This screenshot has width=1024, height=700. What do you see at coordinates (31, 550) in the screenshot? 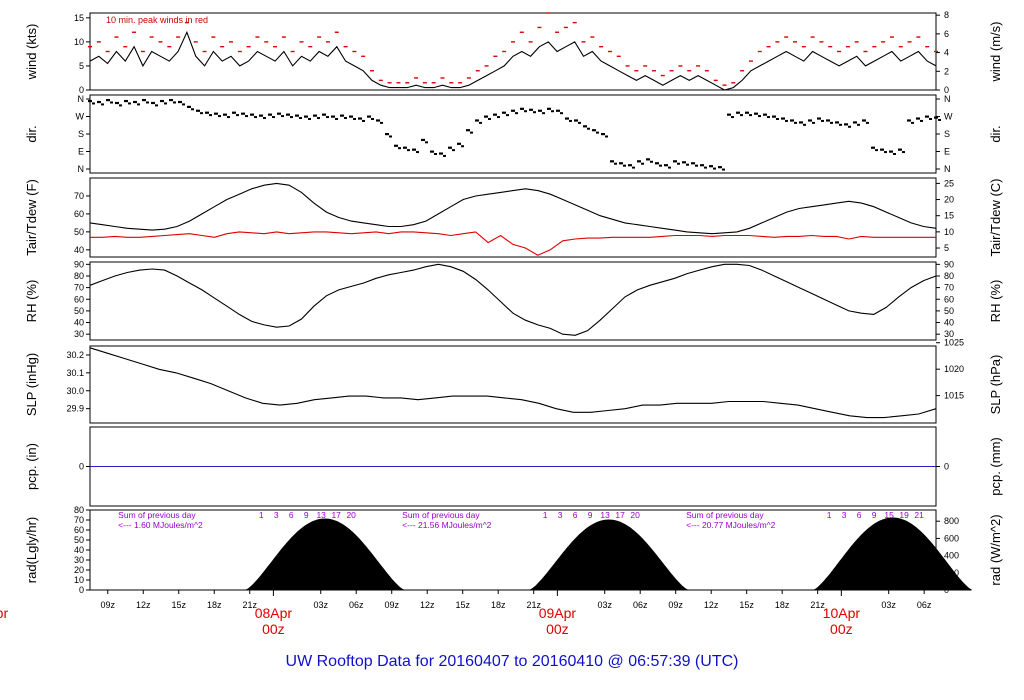
I see `radiation-ylabel: rad(Lgly/hr)` at bounding box center [31, 550].